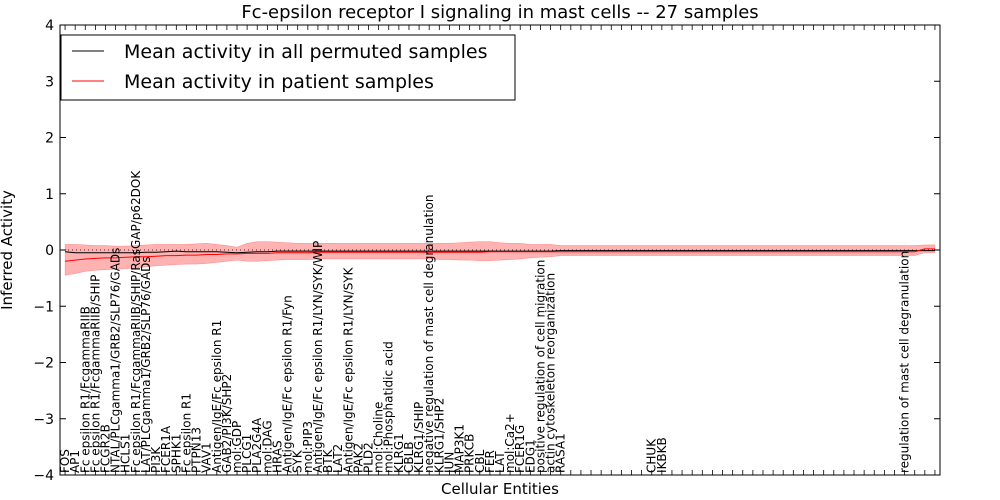 This screenshot has width=1000, height=500. I want to click on x-tick-label: HRAS, so click(278, 456).